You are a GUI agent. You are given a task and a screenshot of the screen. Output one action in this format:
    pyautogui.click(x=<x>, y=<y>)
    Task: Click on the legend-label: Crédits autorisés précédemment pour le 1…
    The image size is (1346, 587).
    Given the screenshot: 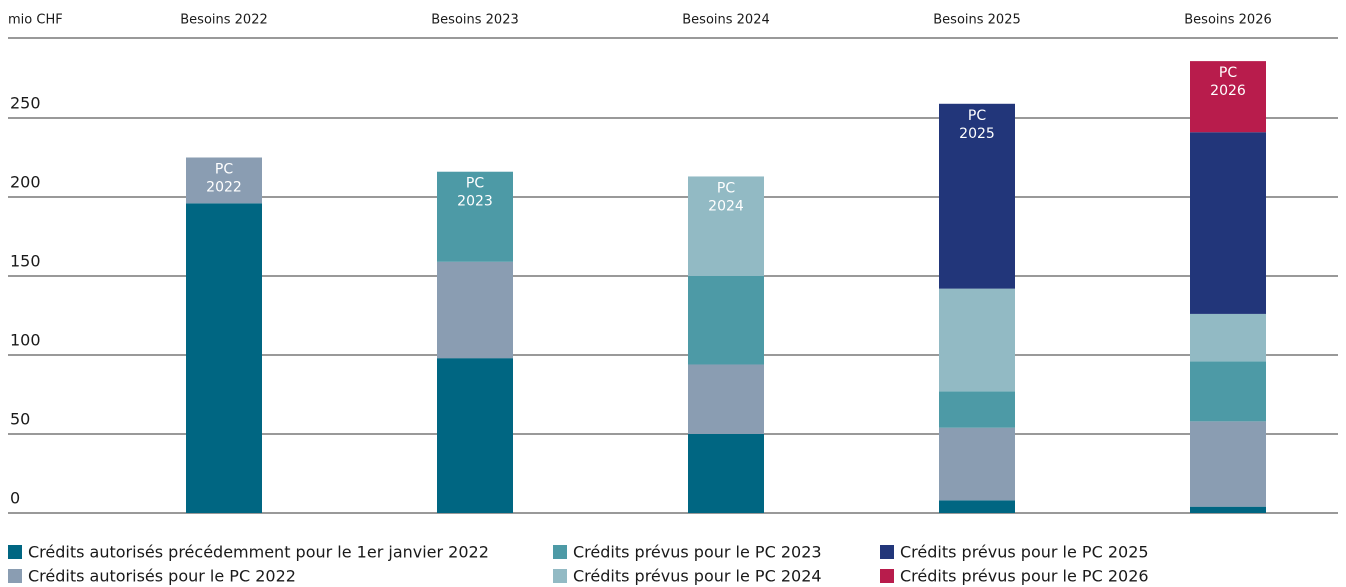 What is the action you would take?
    pyautogui.click(x=258, y=552)
    